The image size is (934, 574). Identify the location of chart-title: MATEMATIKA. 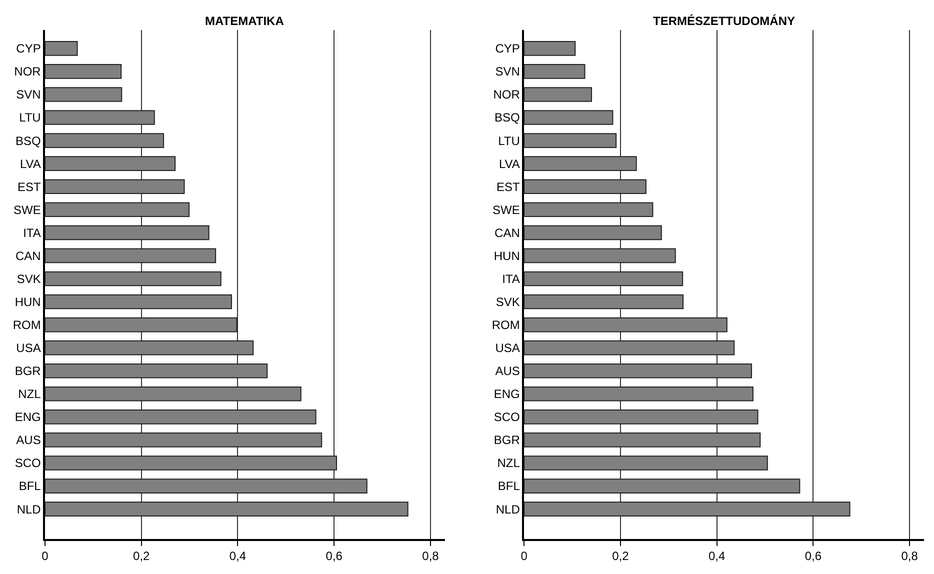
(244, 21).